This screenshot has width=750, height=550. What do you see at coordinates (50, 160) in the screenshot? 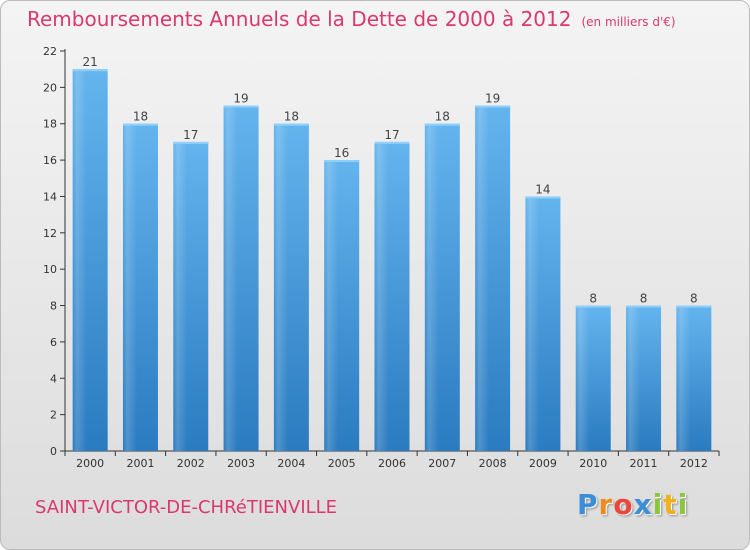
I see `y-tick-label: 16` at bounding box center [50, 160].